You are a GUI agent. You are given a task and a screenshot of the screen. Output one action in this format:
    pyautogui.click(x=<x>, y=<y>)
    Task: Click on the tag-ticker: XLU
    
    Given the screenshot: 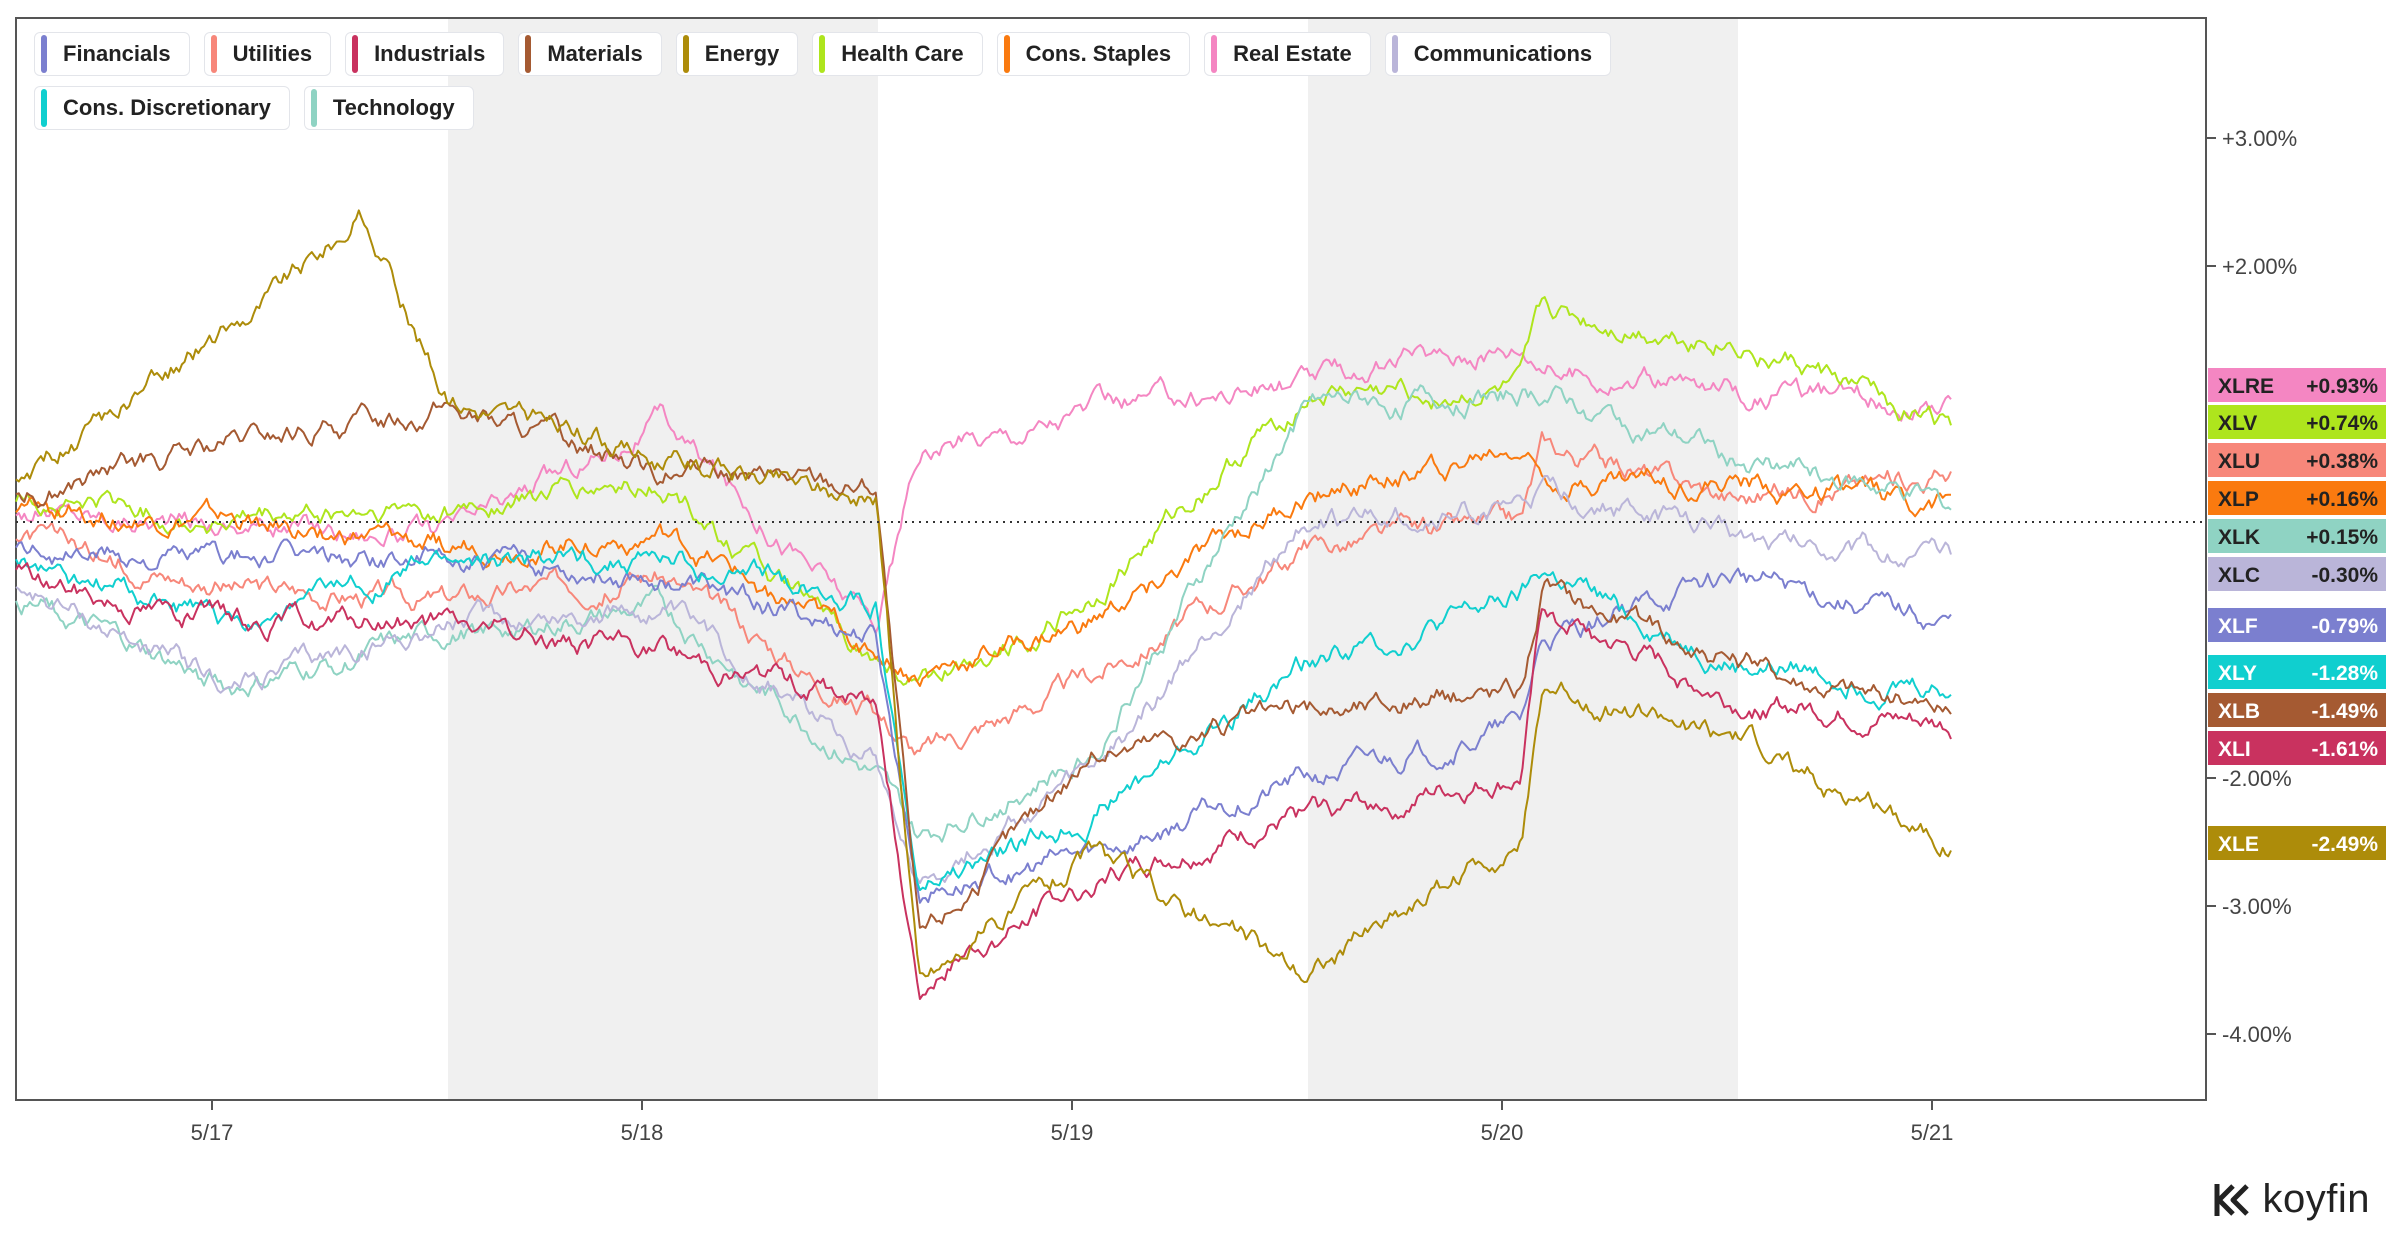 What is the action you would take?
    pyautogui.click(x=2239, y=461)
    